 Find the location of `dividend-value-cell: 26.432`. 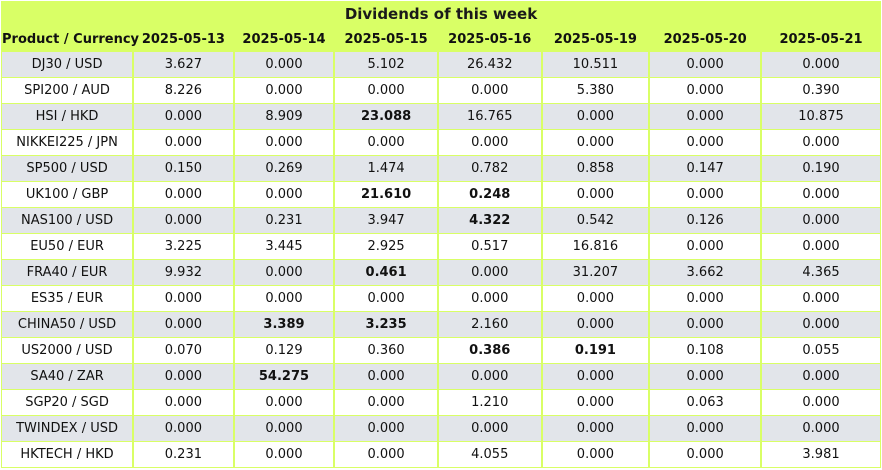

dividend-value-cell: 26.432 is located at coordinates (489, 64).